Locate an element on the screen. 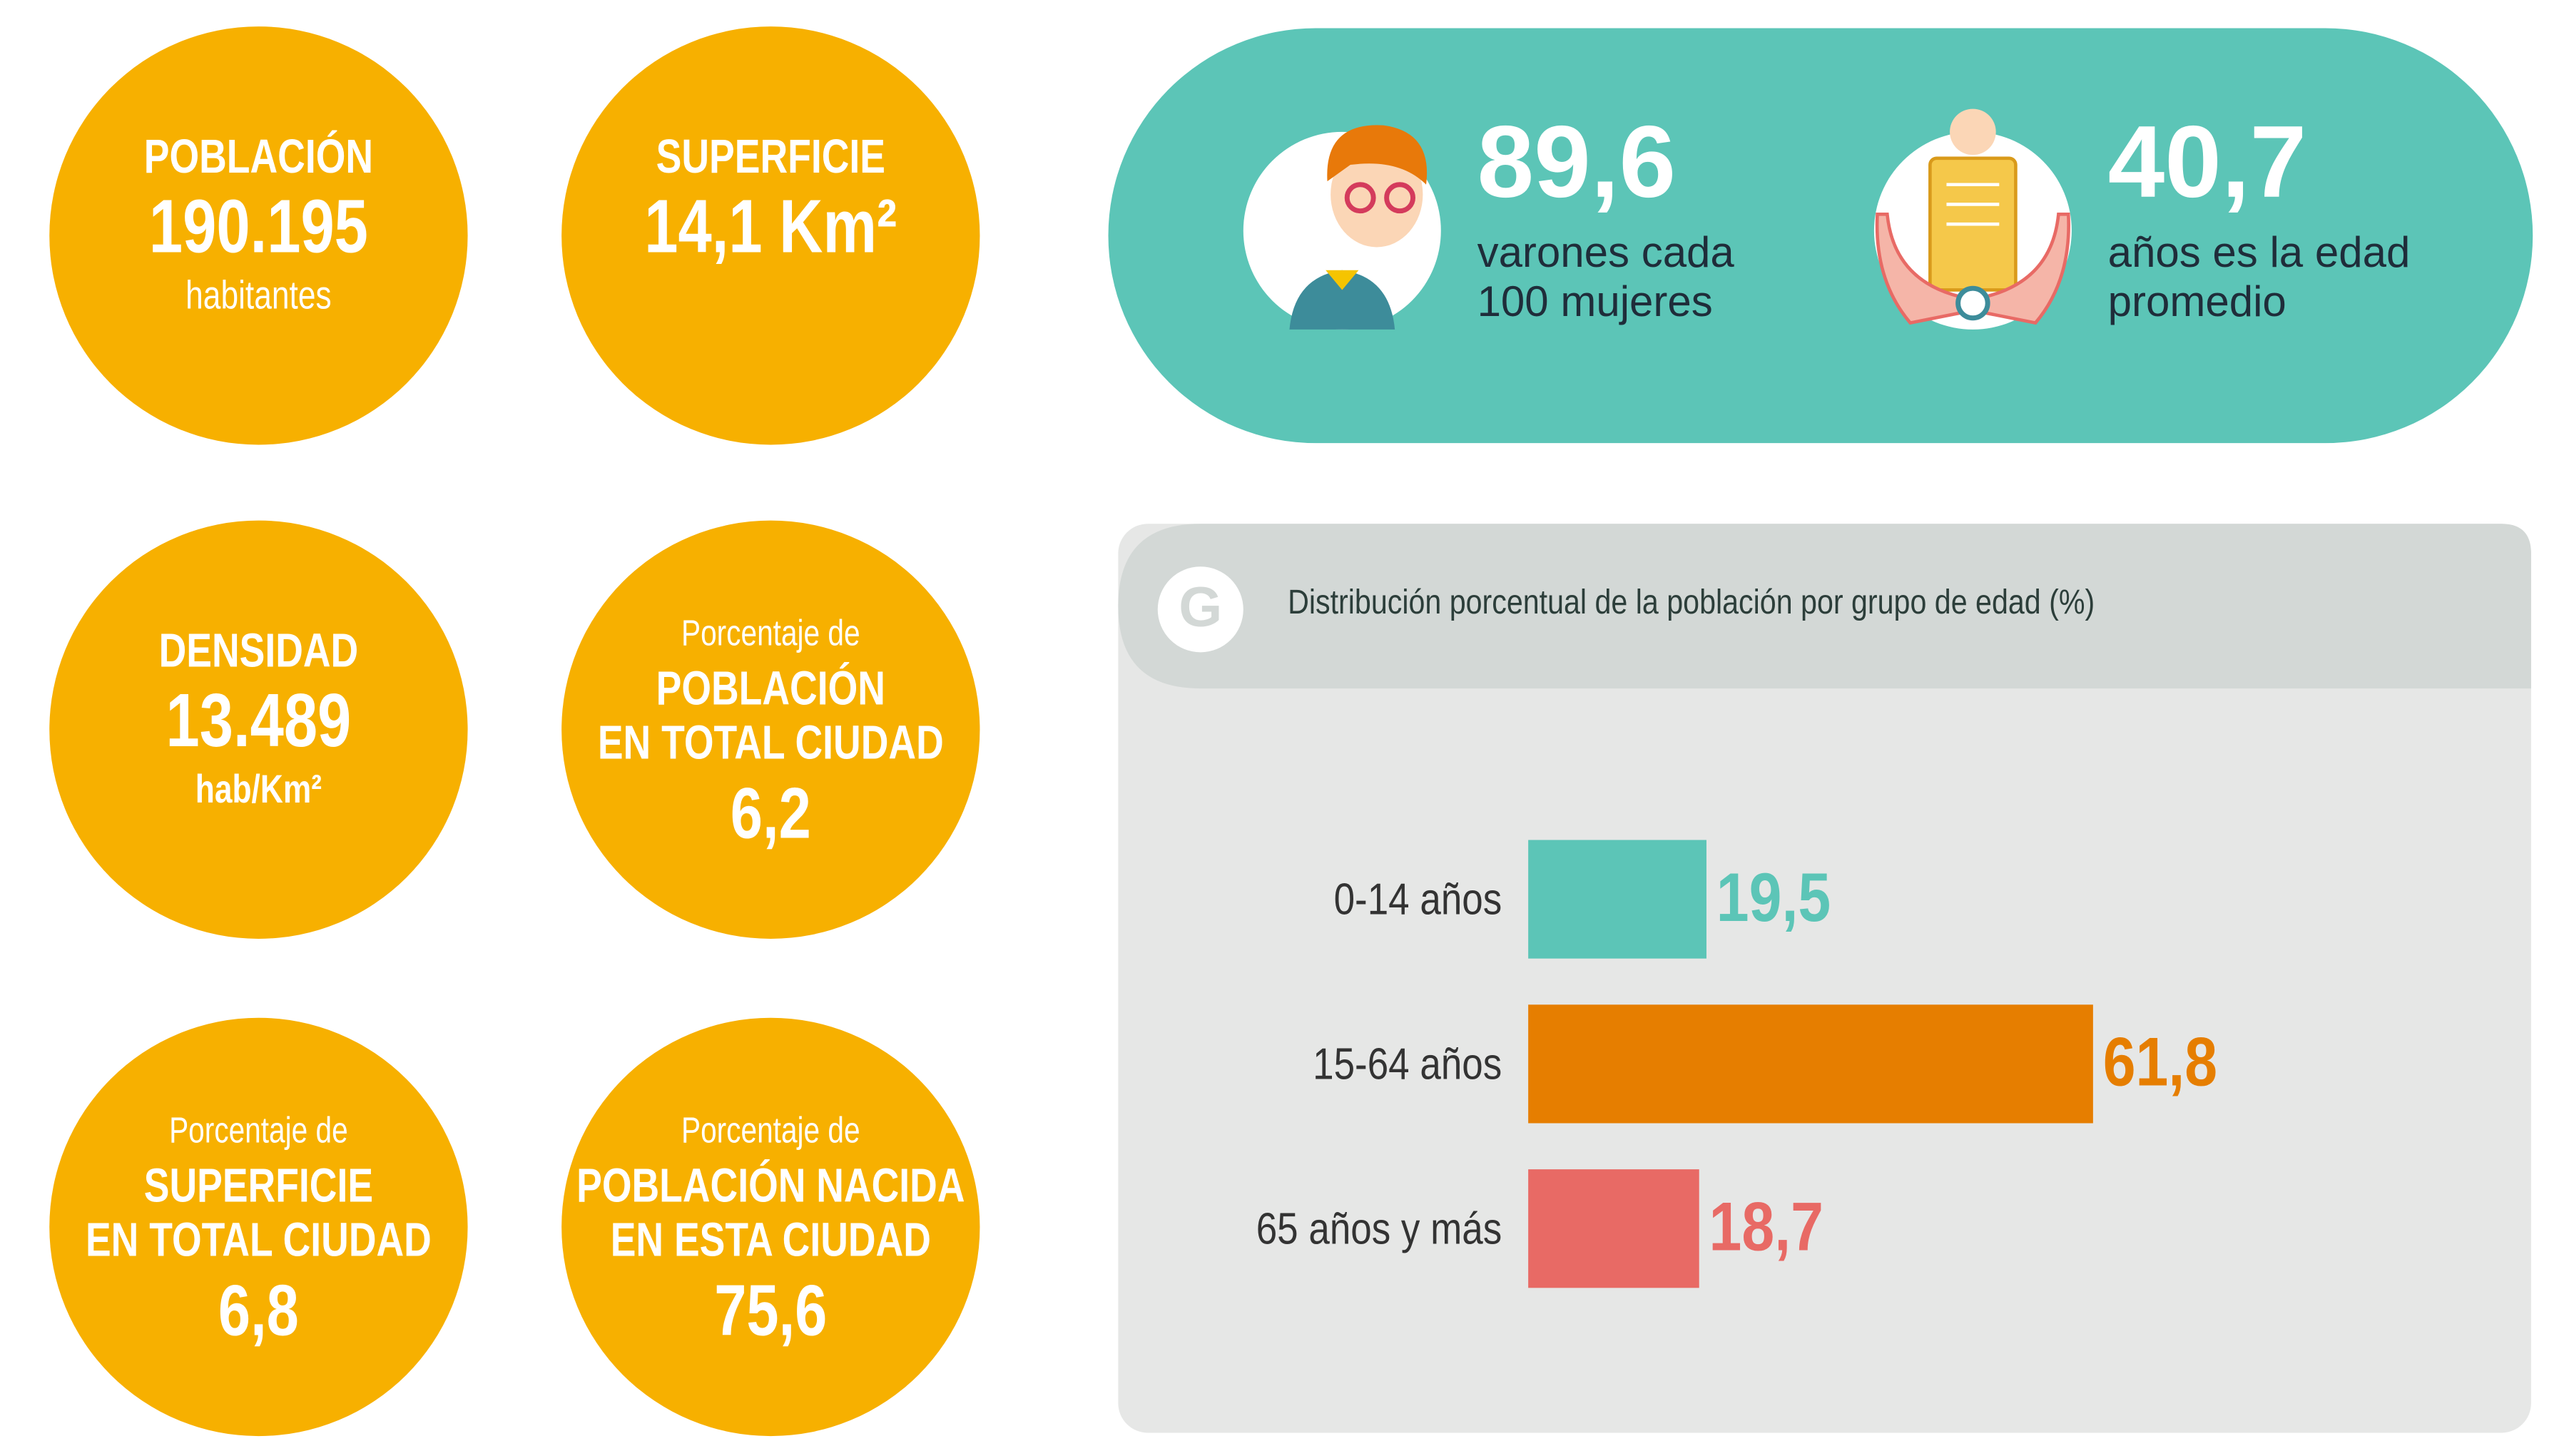 The width and height of the screenshot is (2569, 1456). badge-circle is located at coordinates (1200, 609).